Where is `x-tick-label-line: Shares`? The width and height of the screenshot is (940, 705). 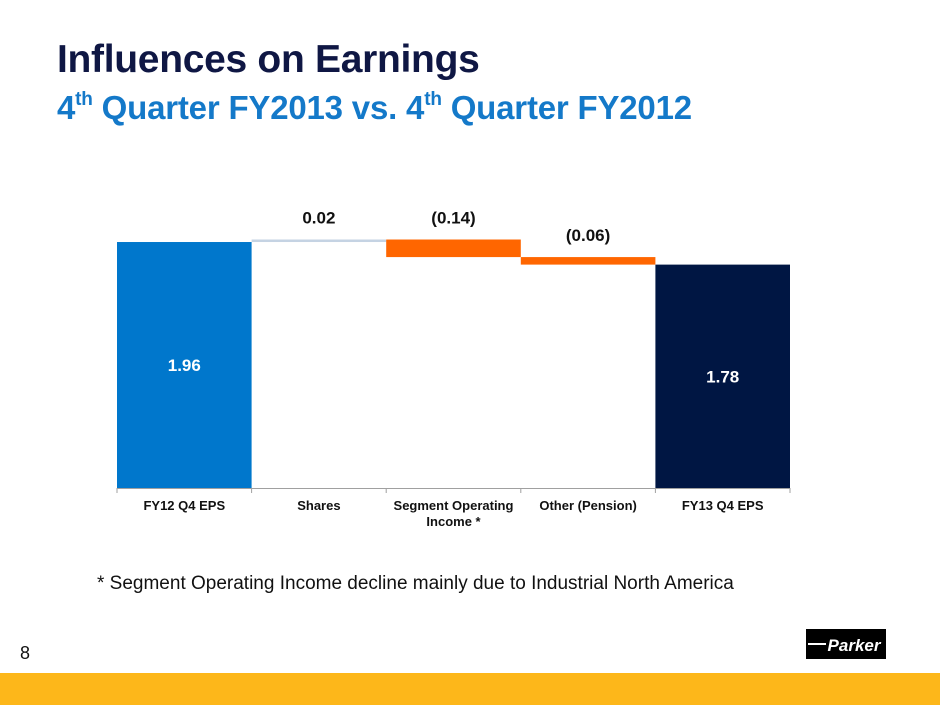 x-tick-label-line: Shares is located at coordinates (318, 505).